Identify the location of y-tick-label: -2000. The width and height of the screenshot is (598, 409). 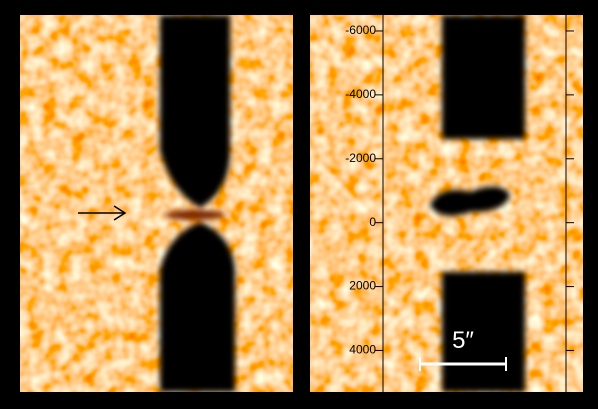
(360, 158).